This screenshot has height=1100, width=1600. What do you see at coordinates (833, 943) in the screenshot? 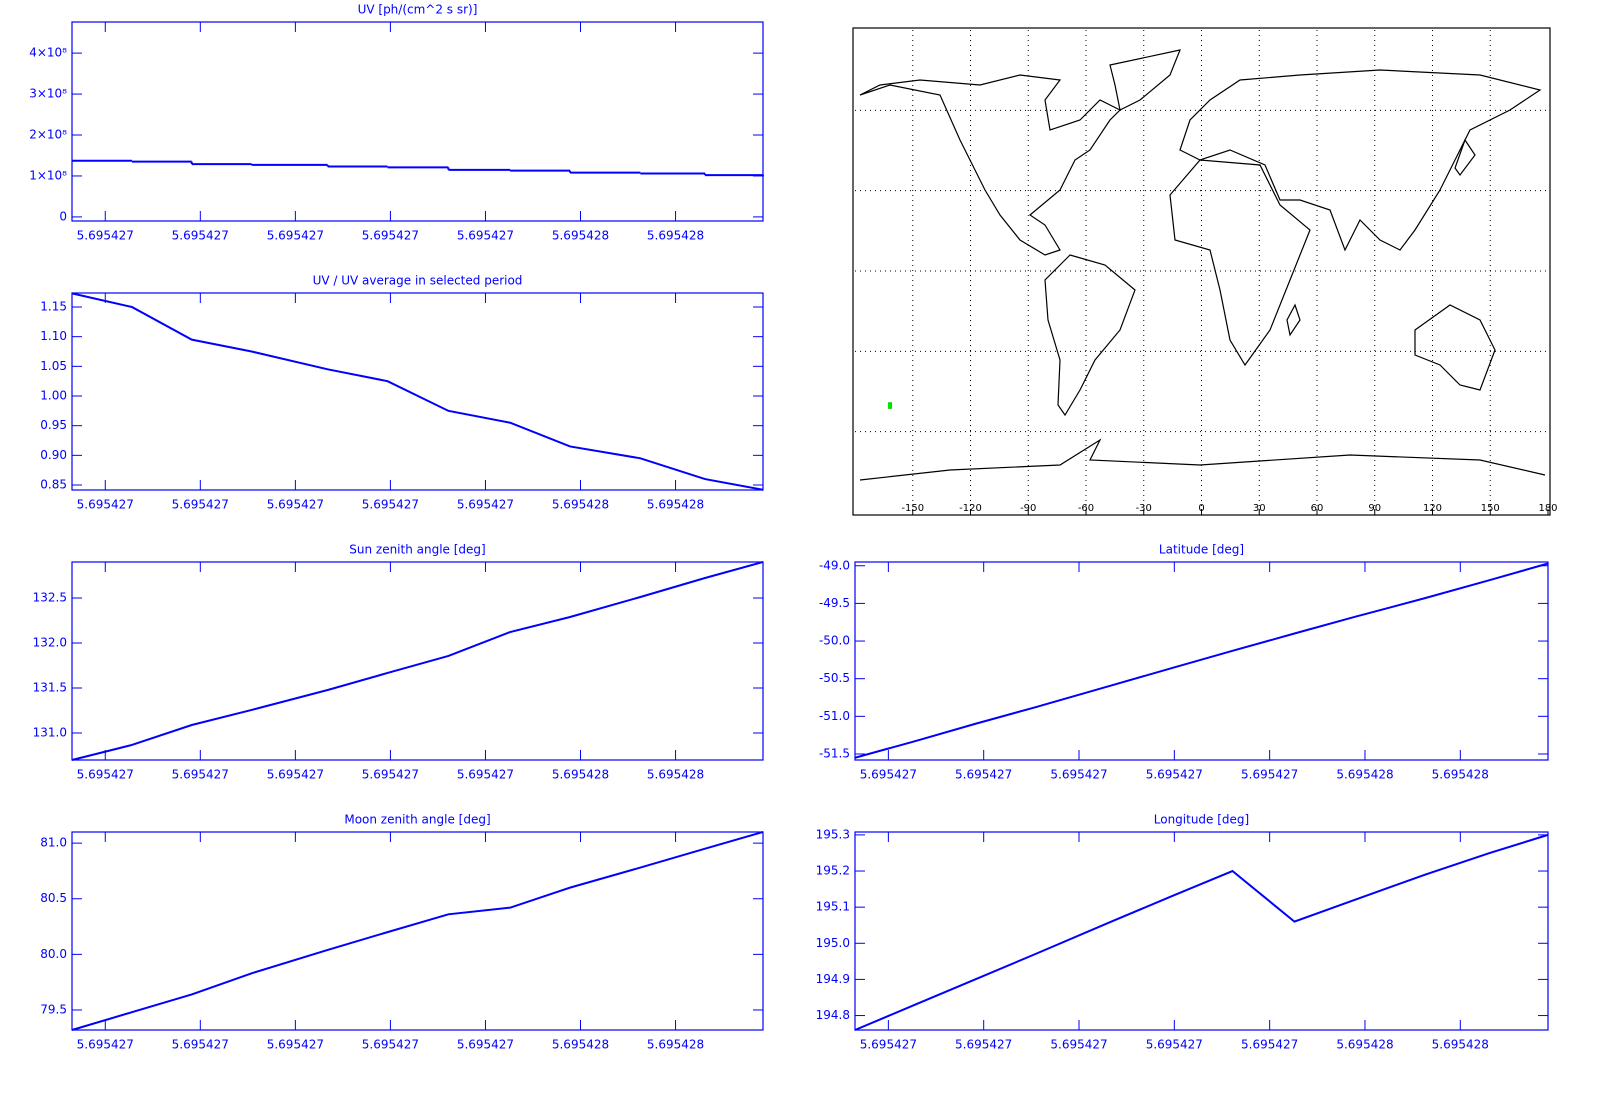
I see `y-tick-label: 195.0` at bounding box center [833, 943].